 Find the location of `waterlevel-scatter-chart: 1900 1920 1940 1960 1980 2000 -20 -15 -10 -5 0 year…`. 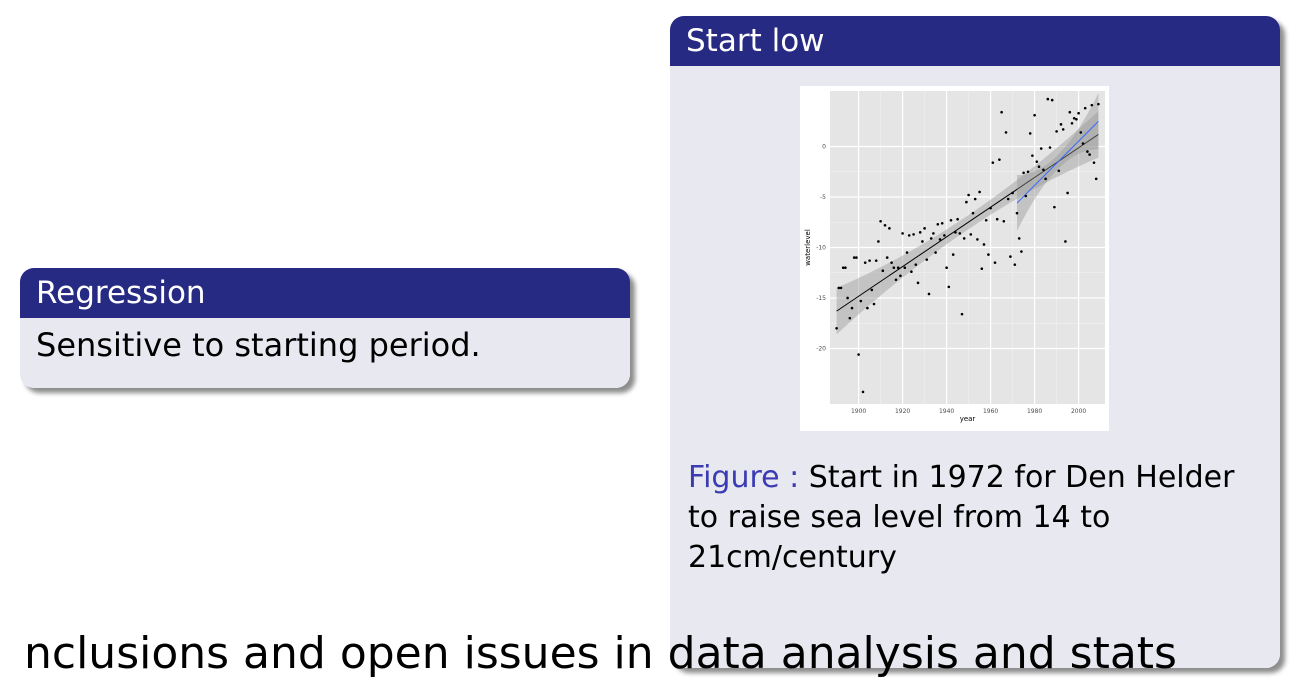

waterlevel-scatter-chart: 1900 1920 1940 1960 1980 2000 -20 -15 -10 -5 0 year… is located at coordinates (954, 257).